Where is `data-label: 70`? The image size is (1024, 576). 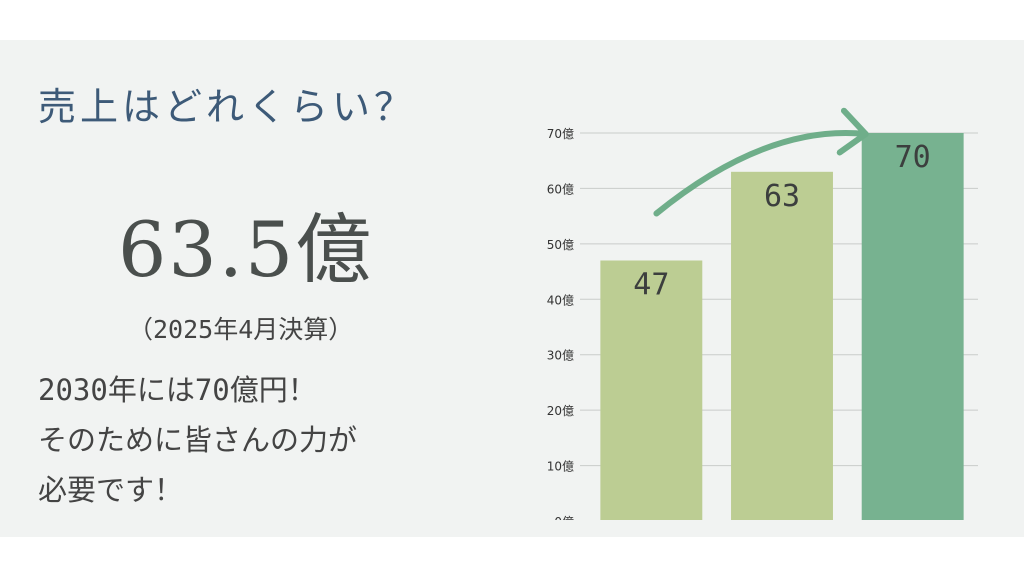
data-label: 70 is located at coordinates (913, 157).